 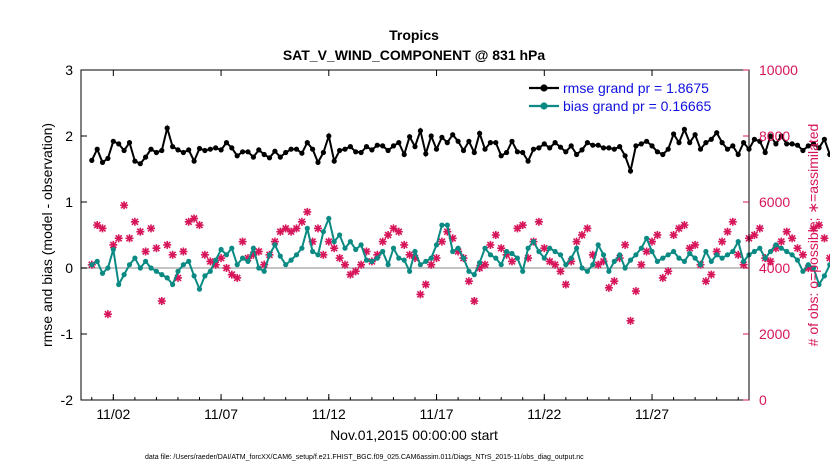 What do you see at coordinates (636, 88) in the screenshot?
I see `legend-rmse-label: rmse grand pr = 1.8675` at bounding box center [636, 88].